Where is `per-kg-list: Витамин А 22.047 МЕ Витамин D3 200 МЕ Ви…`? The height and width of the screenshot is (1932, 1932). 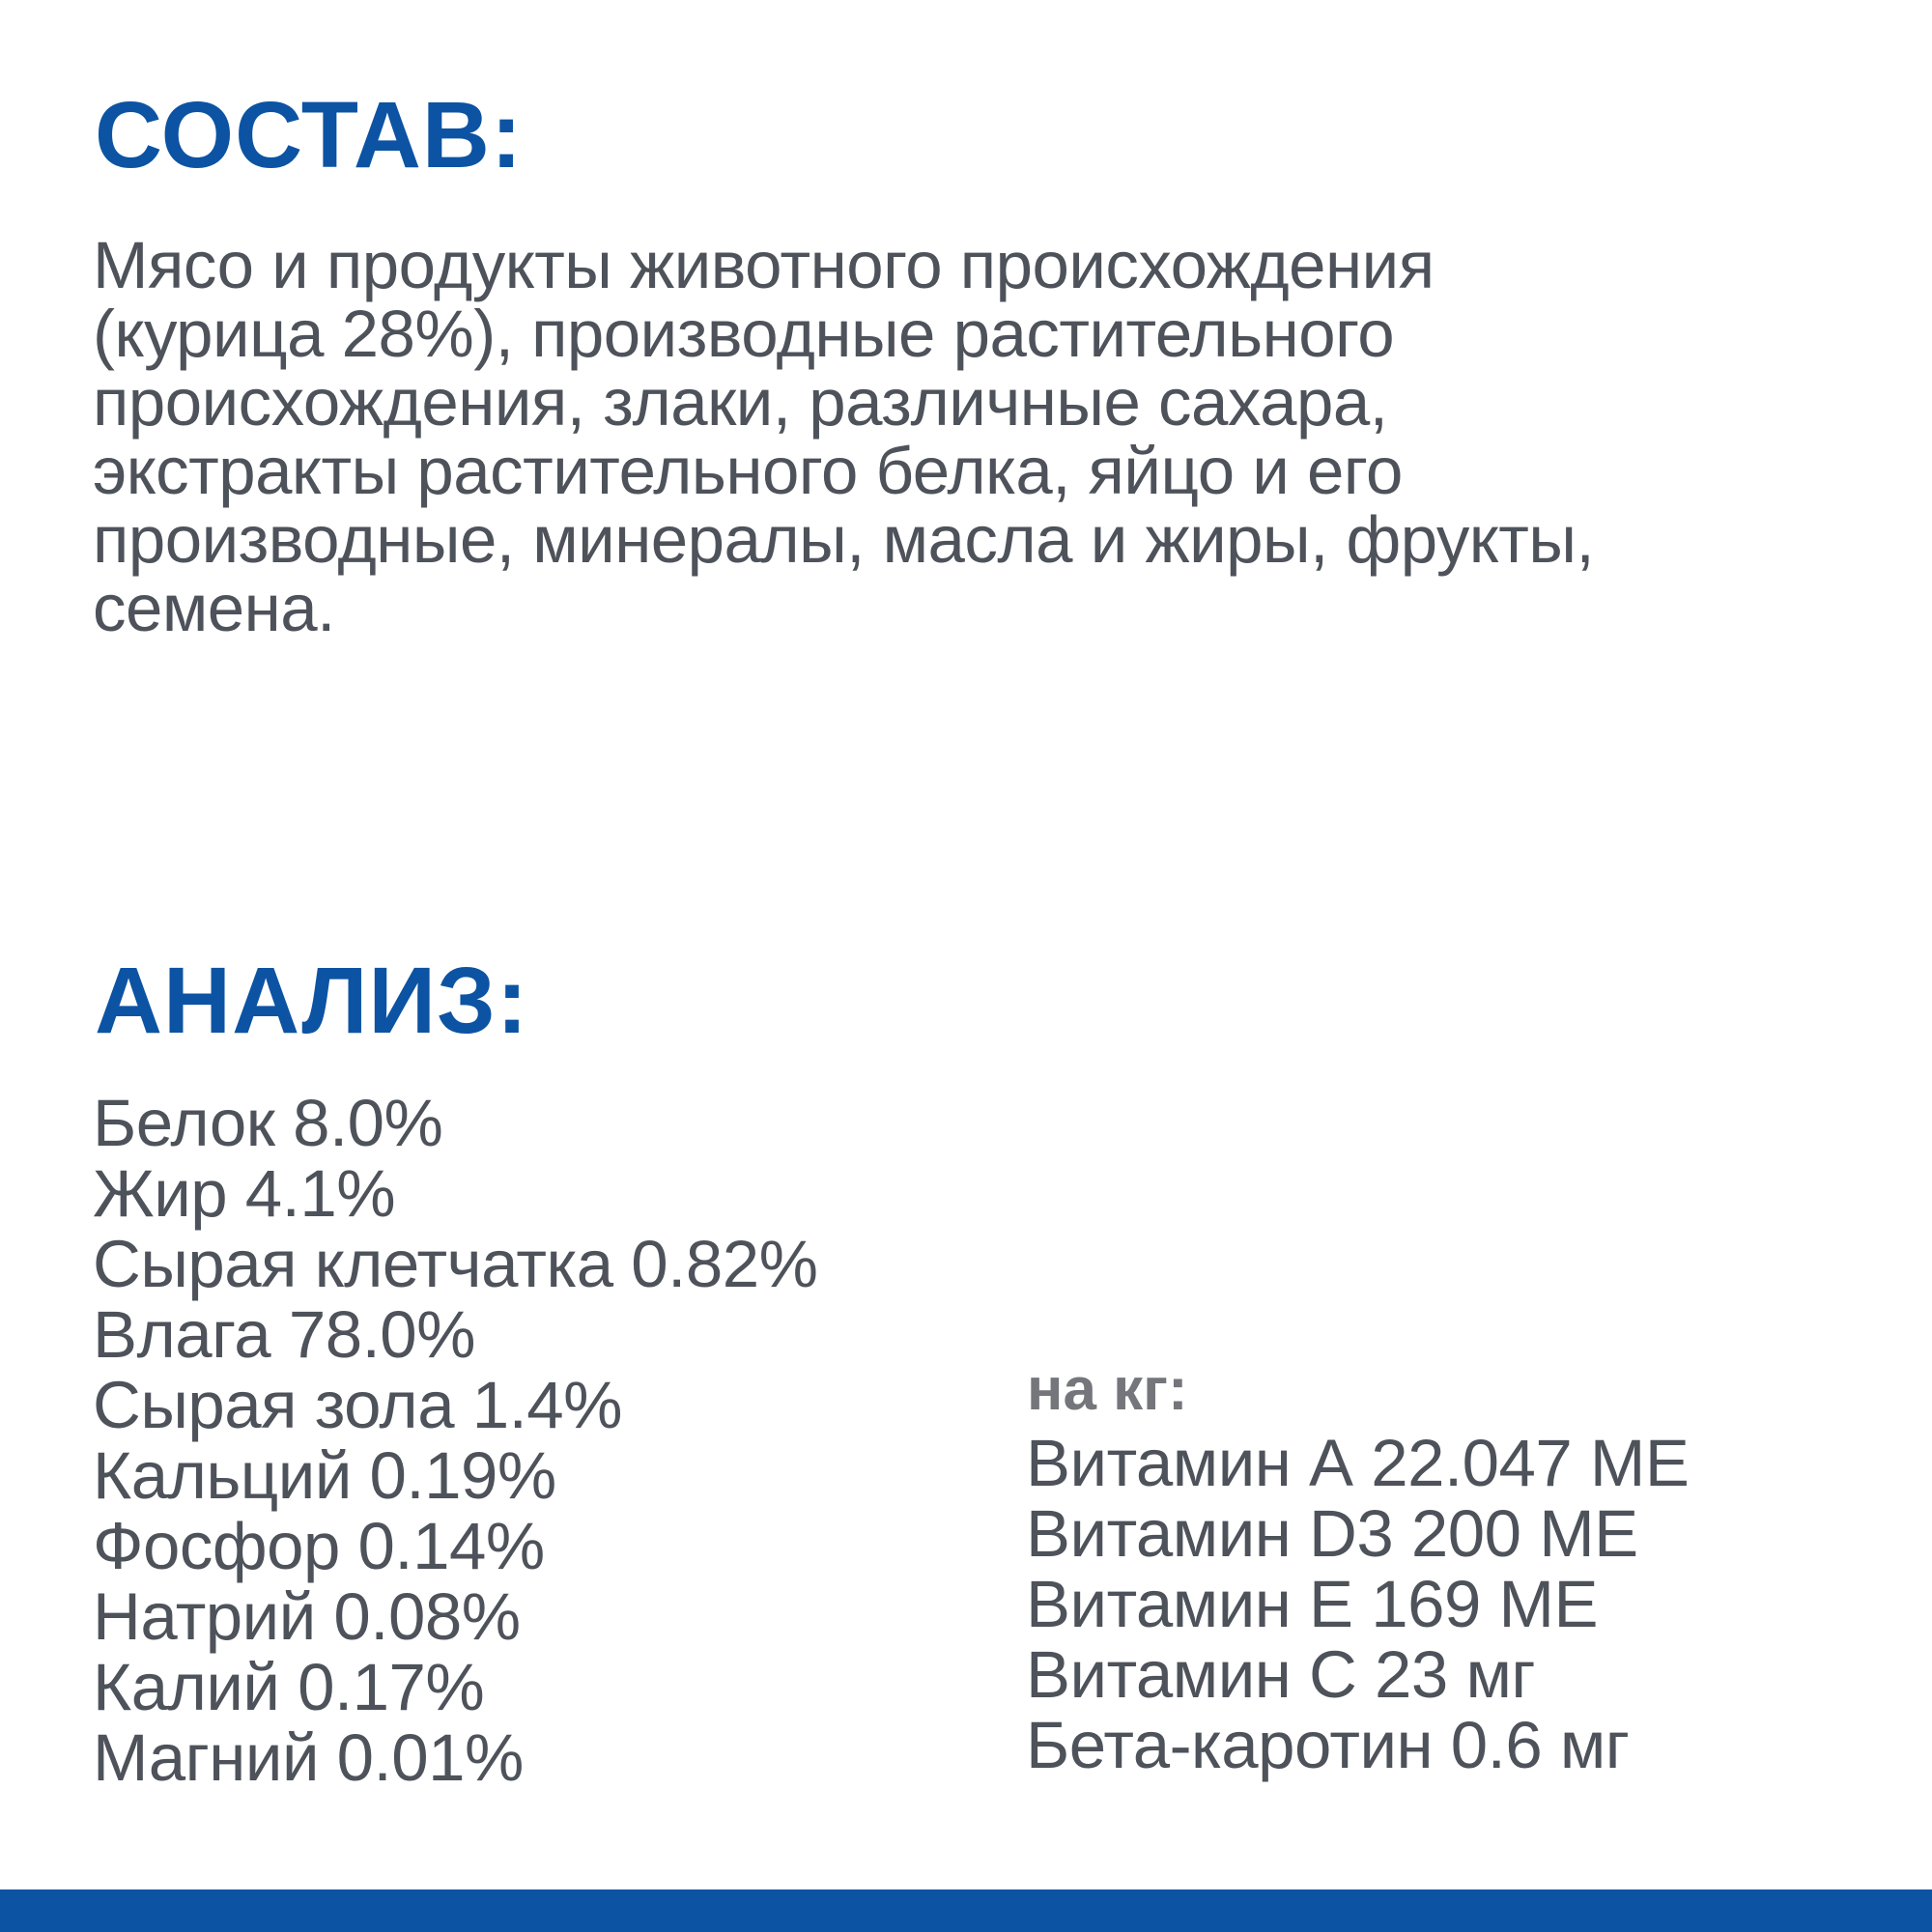 per-kg-list: Витамин А 22.047 МЕ Витамин D3 200 МЕ Ви… is located at coordinates (1358, 1604).